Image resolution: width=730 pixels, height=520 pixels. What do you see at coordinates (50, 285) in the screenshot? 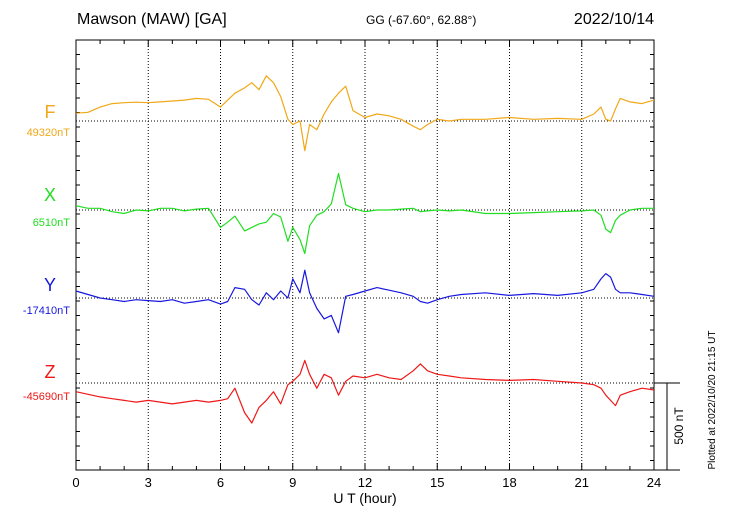
I see `series-name-y: Y` at bounding box center [50, 285].